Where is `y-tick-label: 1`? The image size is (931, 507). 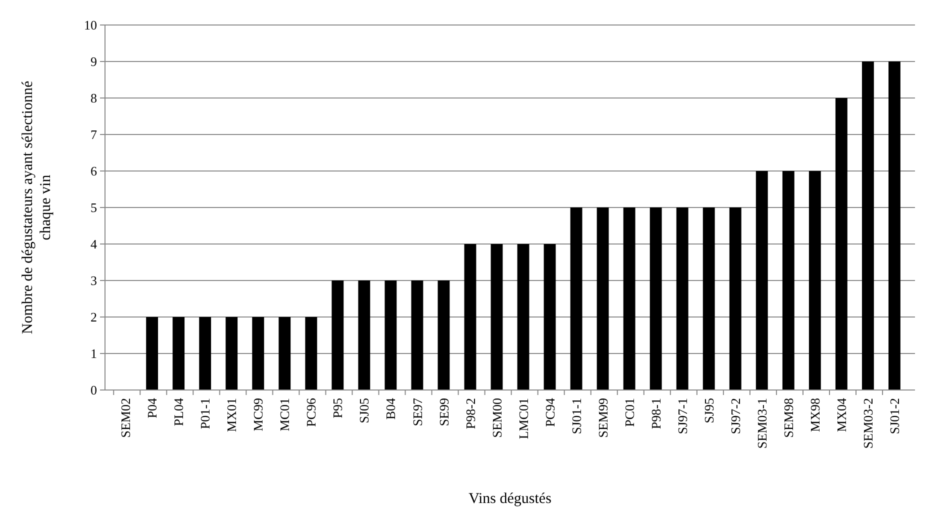 y-tick-label: 1 is located at coordinates (93, 354).